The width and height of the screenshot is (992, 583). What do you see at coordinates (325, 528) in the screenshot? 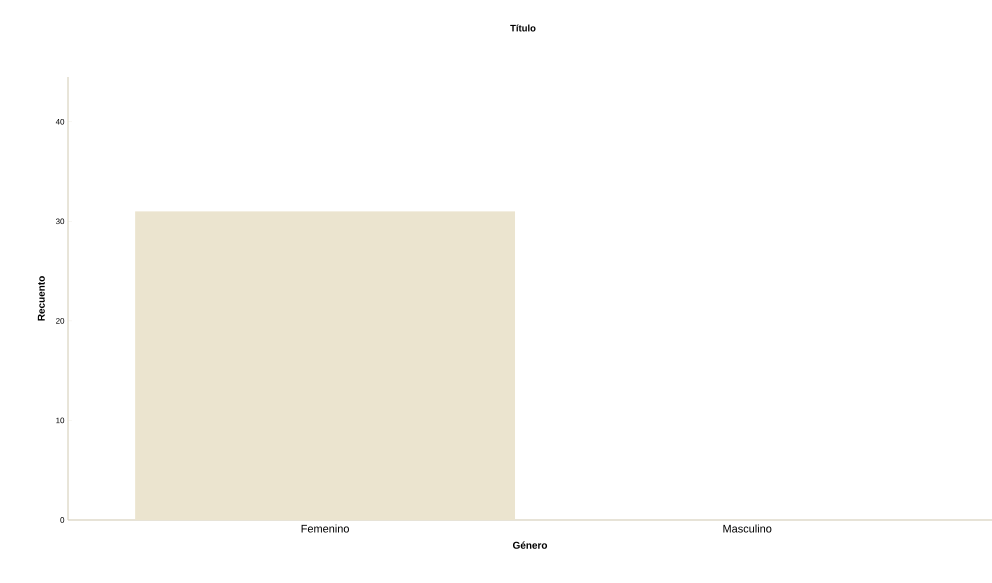
I see `x-tick-label: Femenino` at bounding box center [325, 528].